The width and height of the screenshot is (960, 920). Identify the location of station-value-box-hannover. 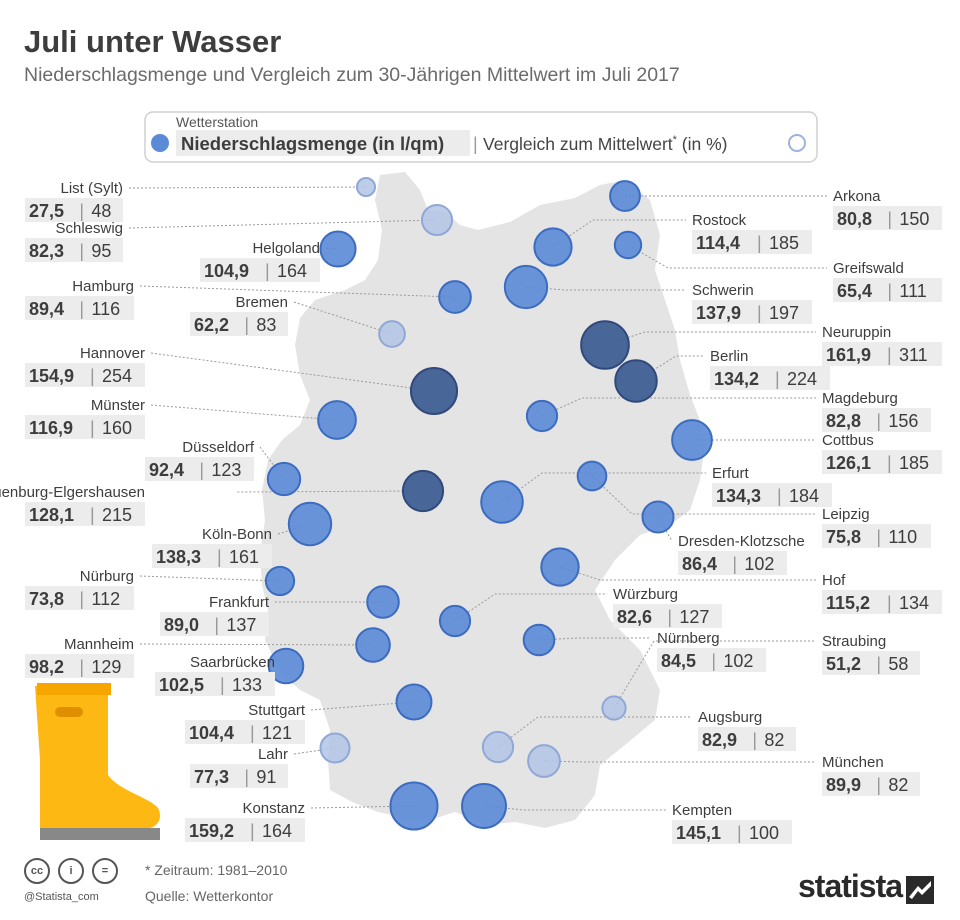
(85, 375).